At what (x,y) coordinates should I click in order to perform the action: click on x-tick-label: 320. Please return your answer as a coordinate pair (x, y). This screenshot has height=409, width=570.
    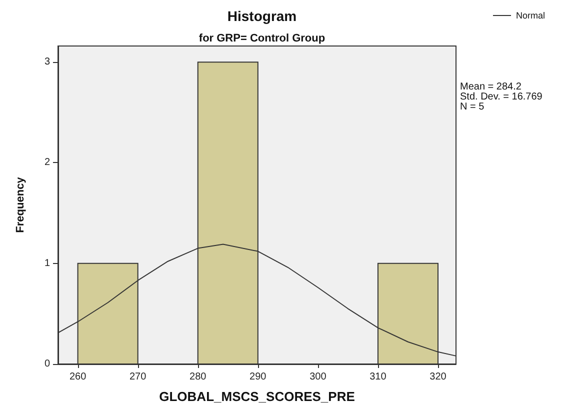
    Looking at the image, I should click on (438, 377).